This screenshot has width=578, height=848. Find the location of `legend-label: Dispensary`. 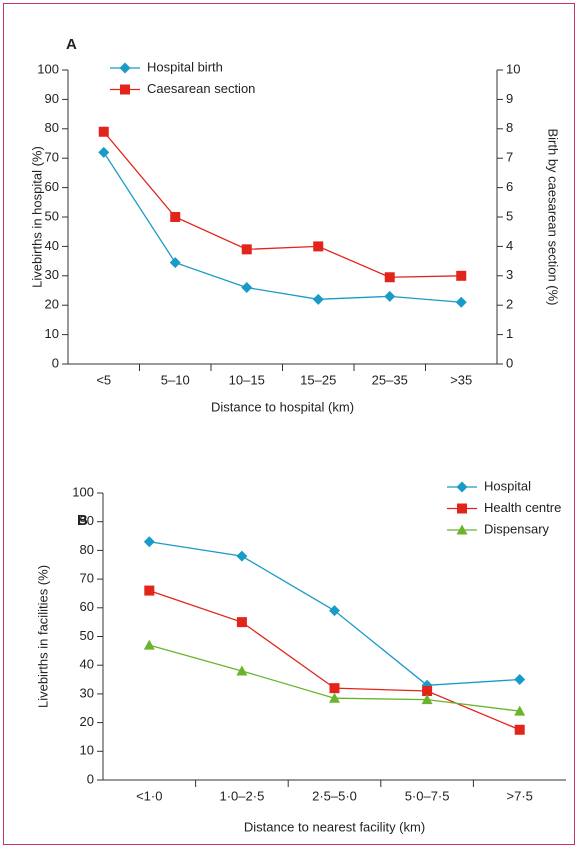

legend-label: Dispensary is located at coordinates (517, 528).